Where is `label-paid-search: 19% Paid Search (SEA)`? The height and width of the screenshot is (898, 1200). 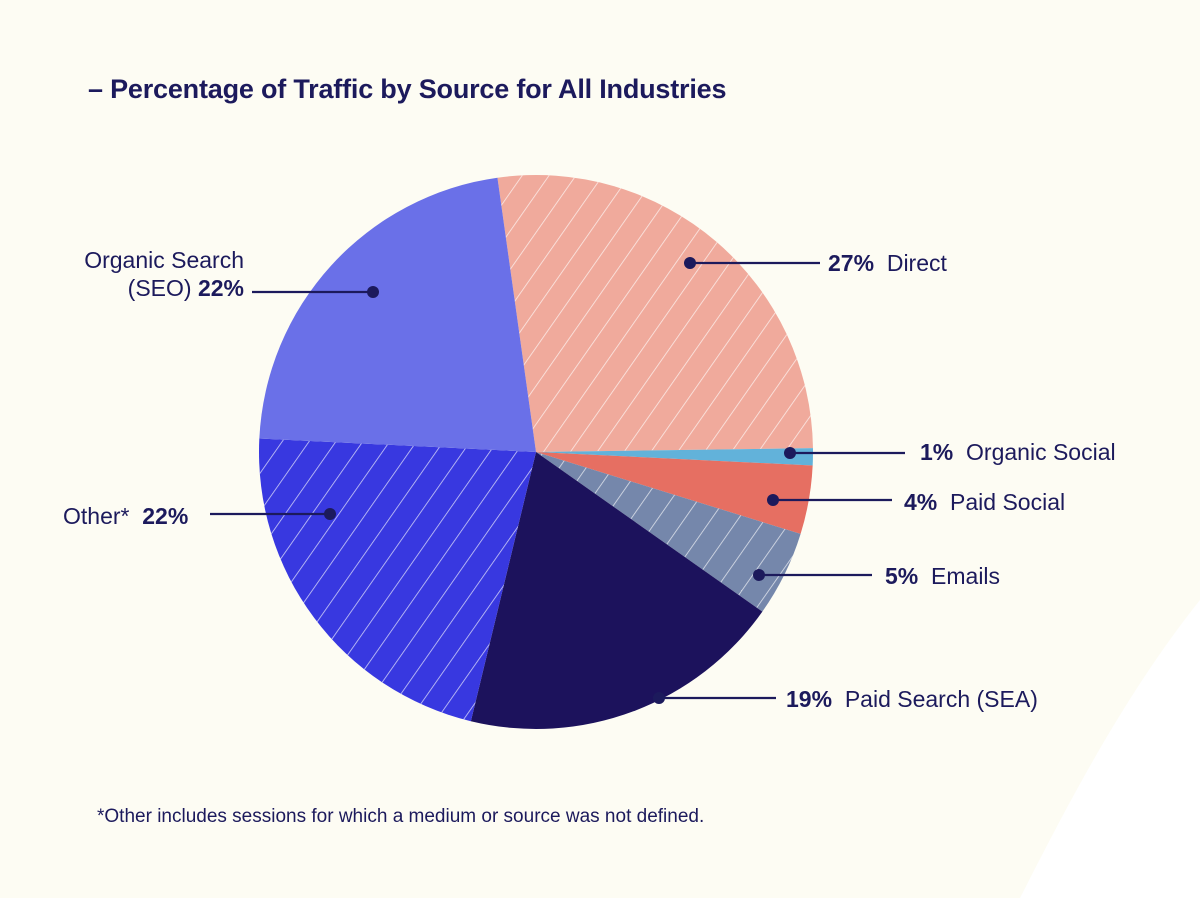
label-paid-search: 19% Paid Search (SEA) is located at coordinates (912, 699).